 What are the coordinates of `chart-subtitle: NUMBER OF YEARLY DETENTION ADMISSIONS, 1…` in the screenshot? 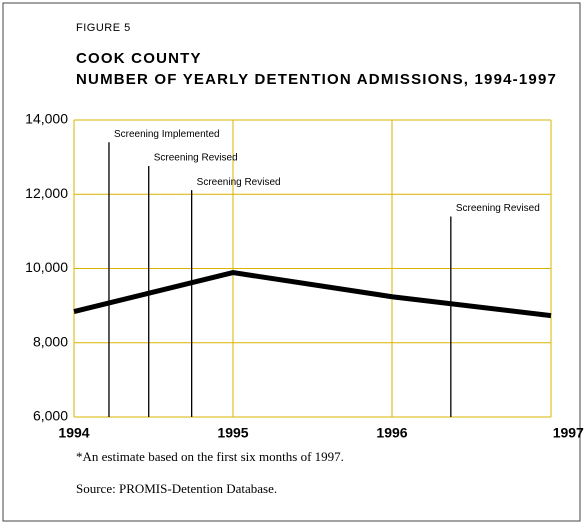 It's located at (316, 79).